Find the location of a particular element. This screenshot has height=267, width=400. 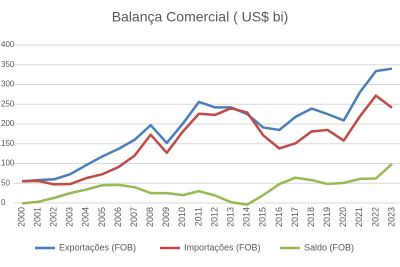

y-tick-label: 350 is located at coordinates (8, 64).